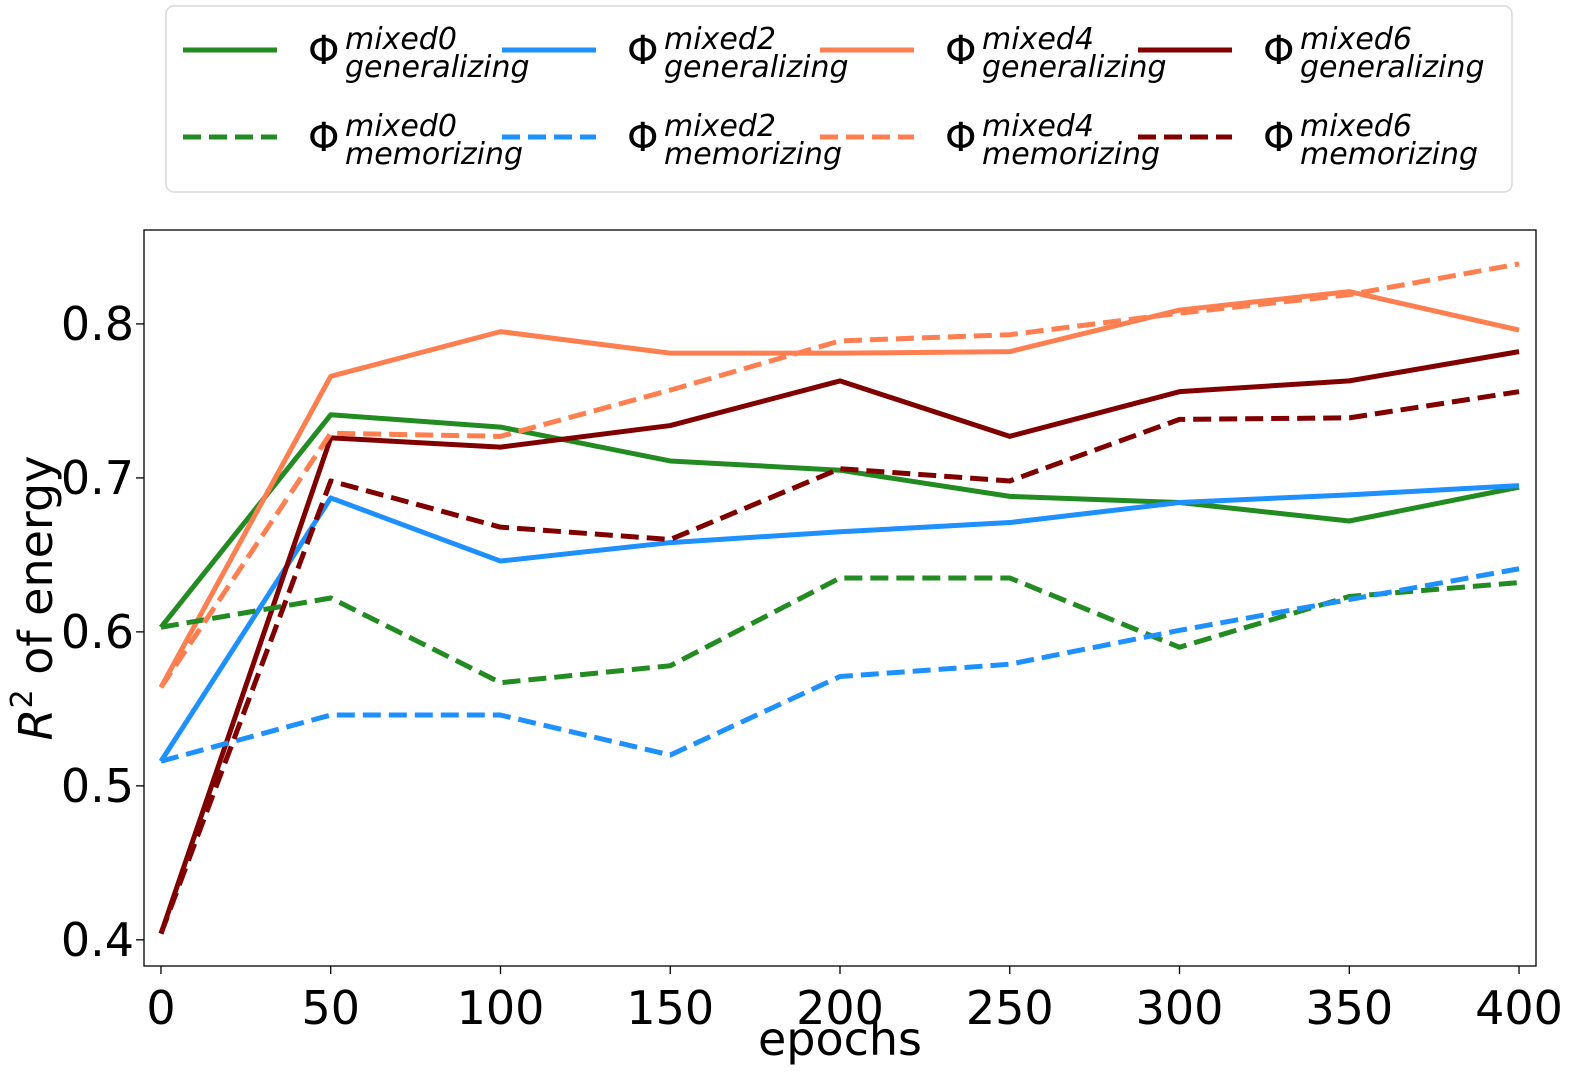  Describe the element at coordinates (22, 698) in the screenshot. I see `y-axis-label-sup: 2` at that location.